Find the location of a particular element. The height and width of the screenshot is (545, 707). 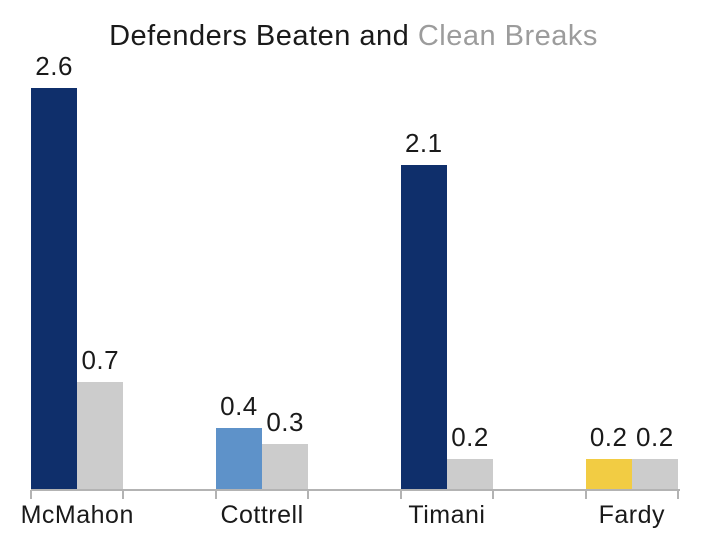

chart-title: Defenders Beaten and Clean Breaks is located at coordinates (353, 36).